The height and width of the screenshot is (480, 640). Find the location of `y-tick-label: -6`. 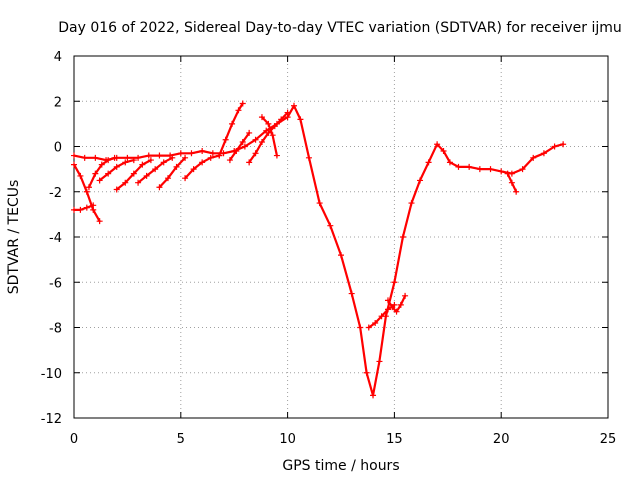

y-tick-label: -6 is located at coordinates (55, 283).